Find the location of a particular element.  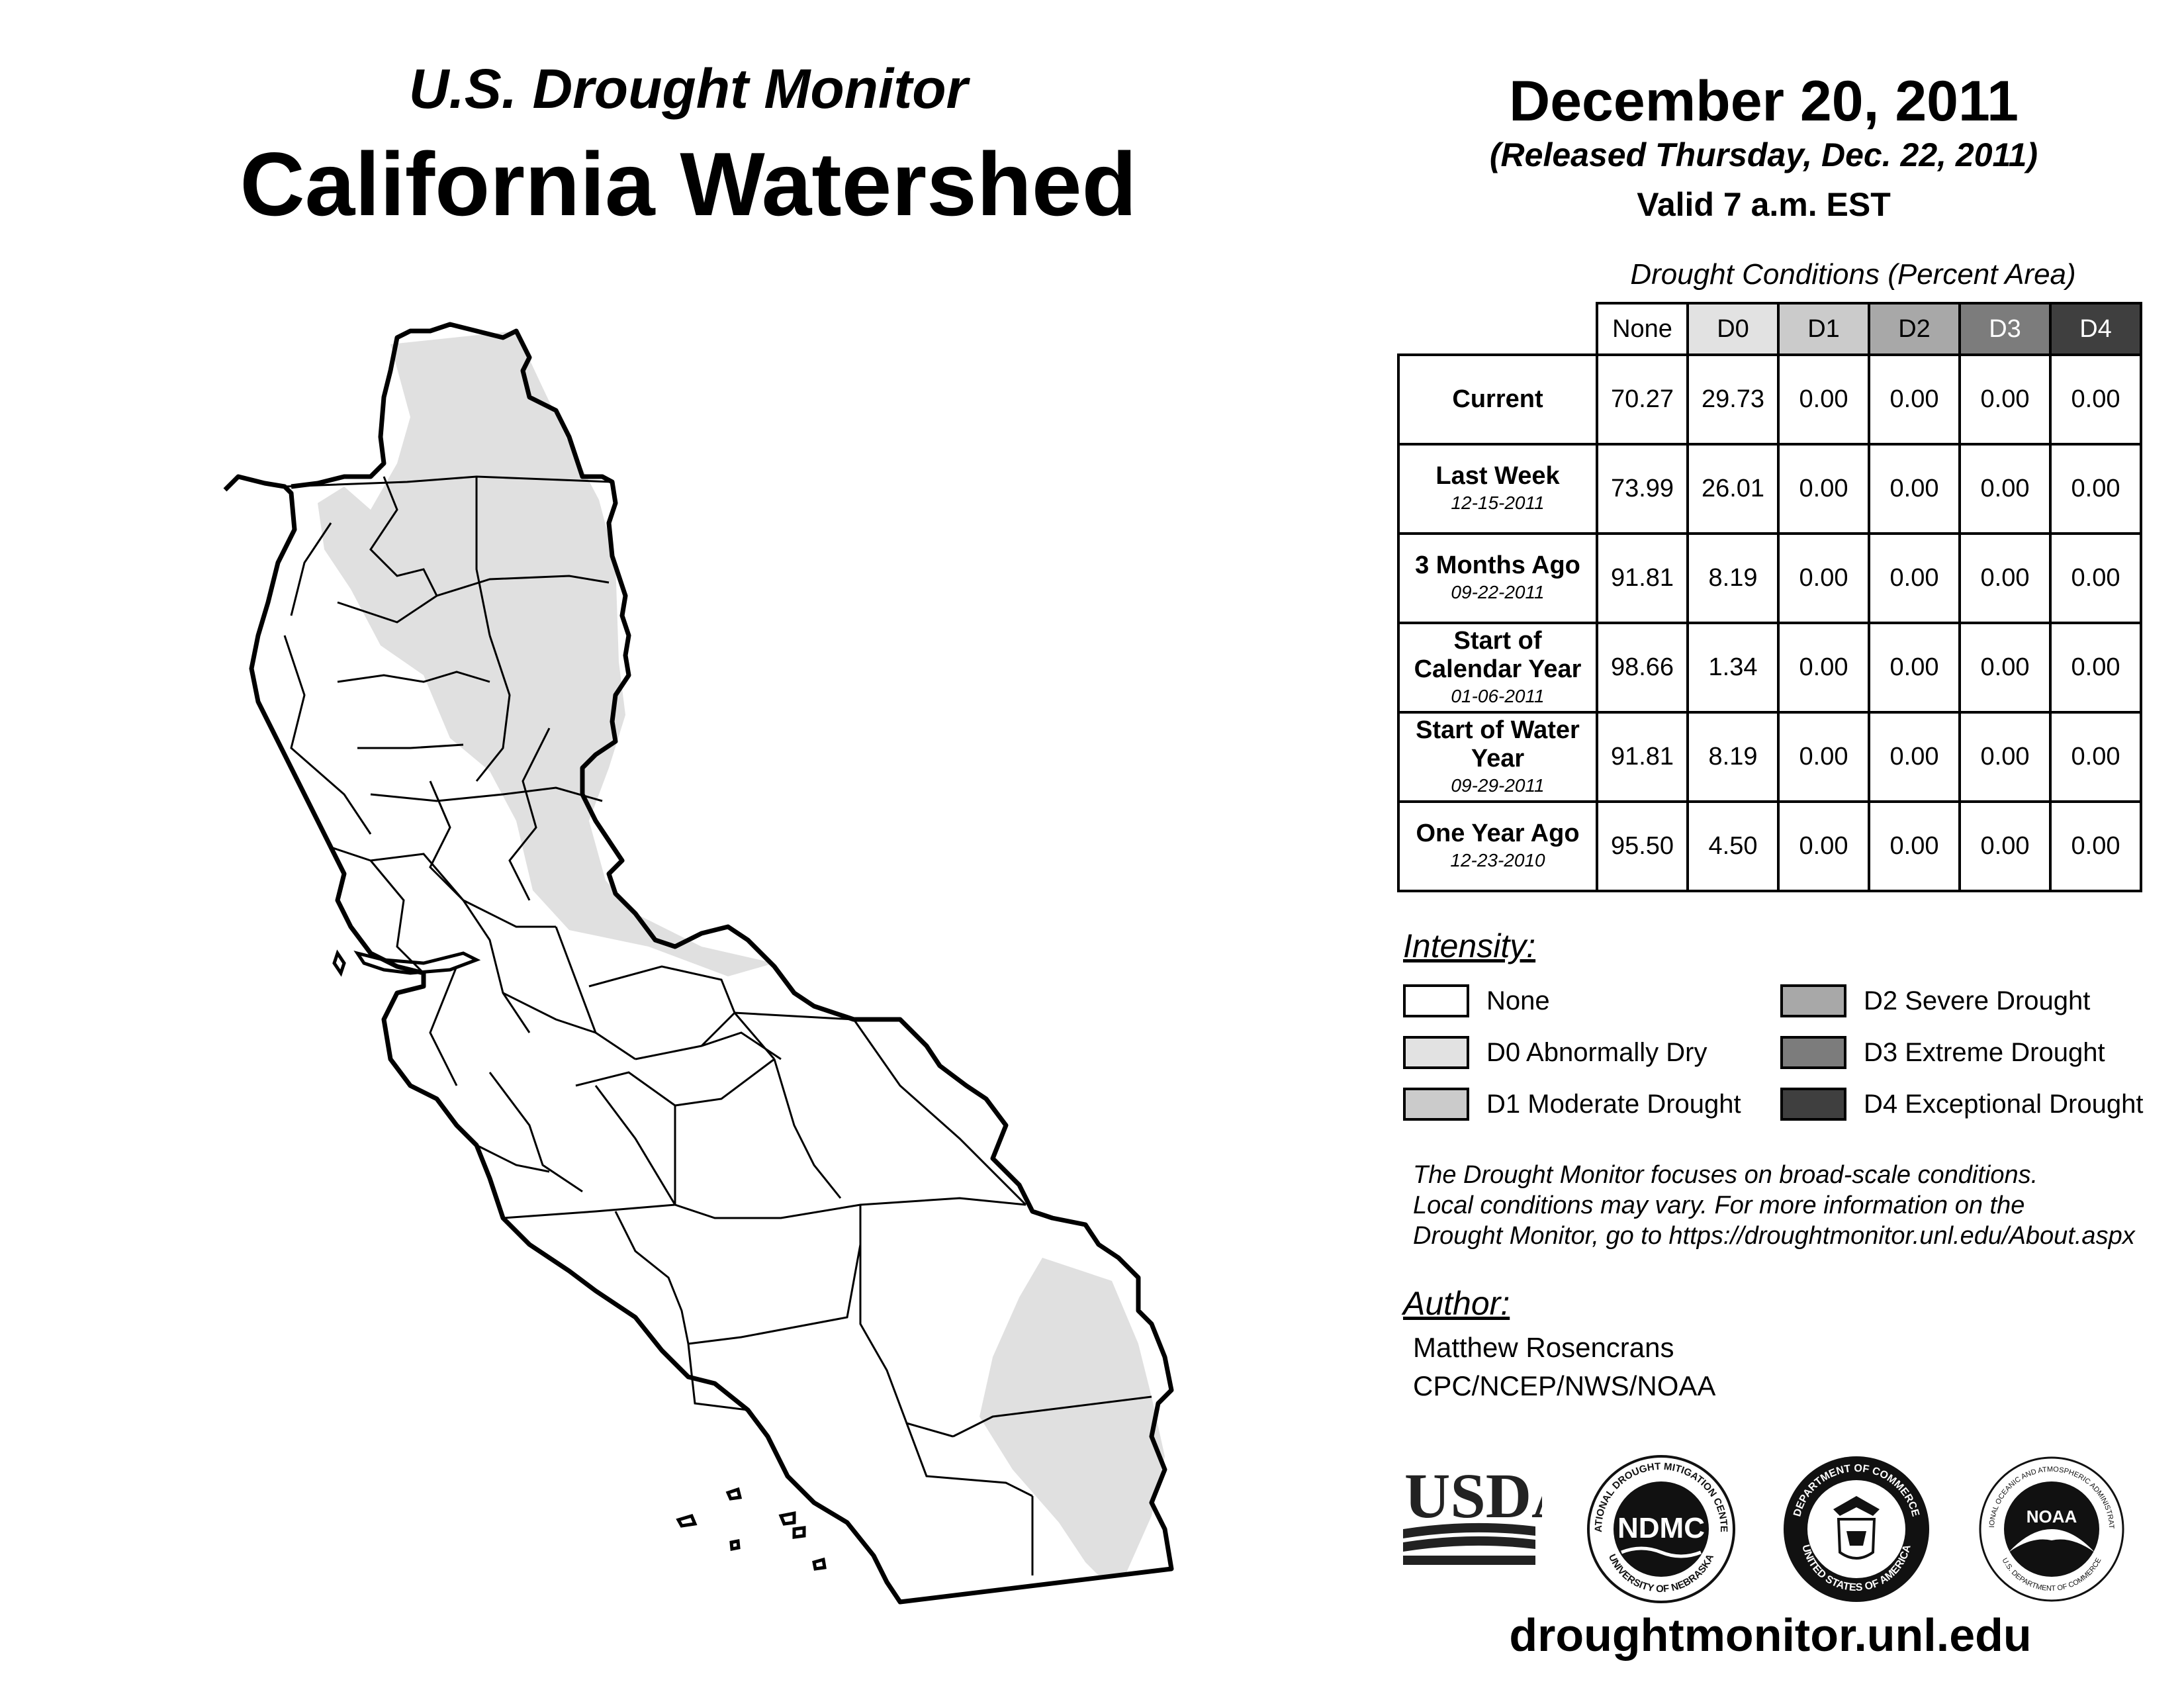

legend-label: D4 Exceptional Drought is located at coordinates (2004, 1104).